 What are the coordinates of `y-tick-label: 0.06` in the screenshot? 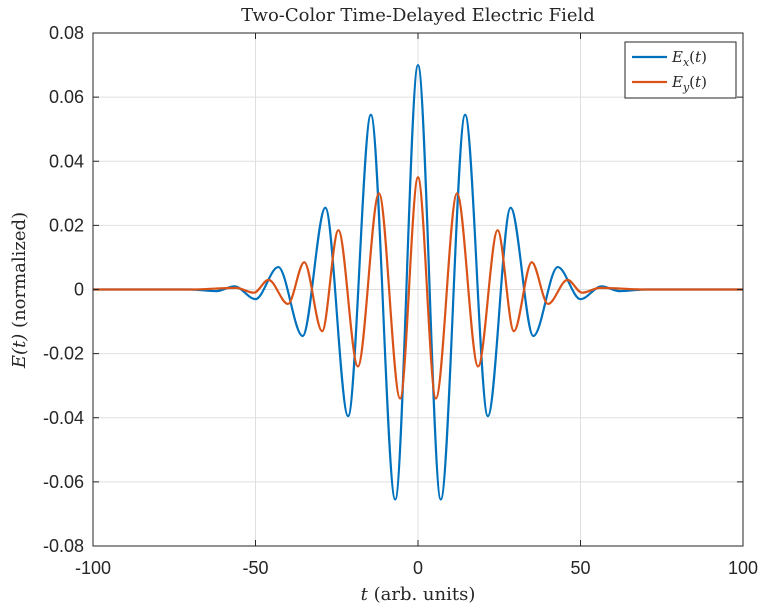 It's located at (66, 97).